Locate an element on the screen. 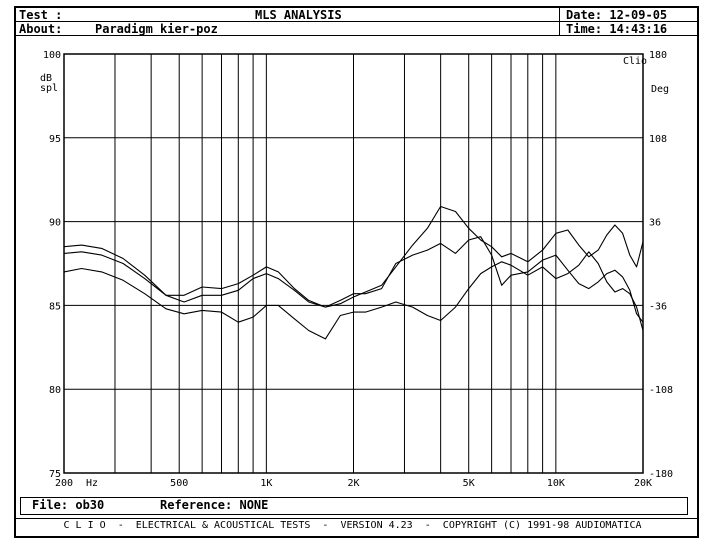 Image resolution: width=705 pixels, height=548 pixels. header-separator is located at coordinates (559, 21).